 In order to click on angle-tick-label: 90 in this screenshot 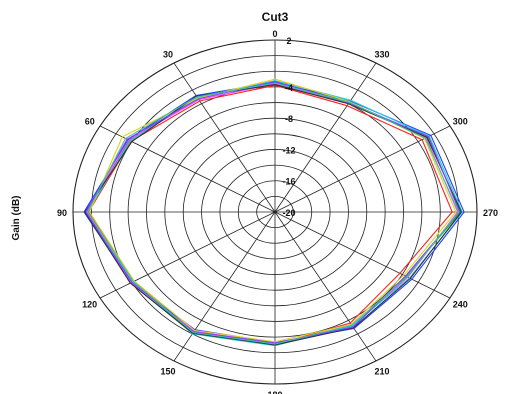, I will do `click(62, 213)`.